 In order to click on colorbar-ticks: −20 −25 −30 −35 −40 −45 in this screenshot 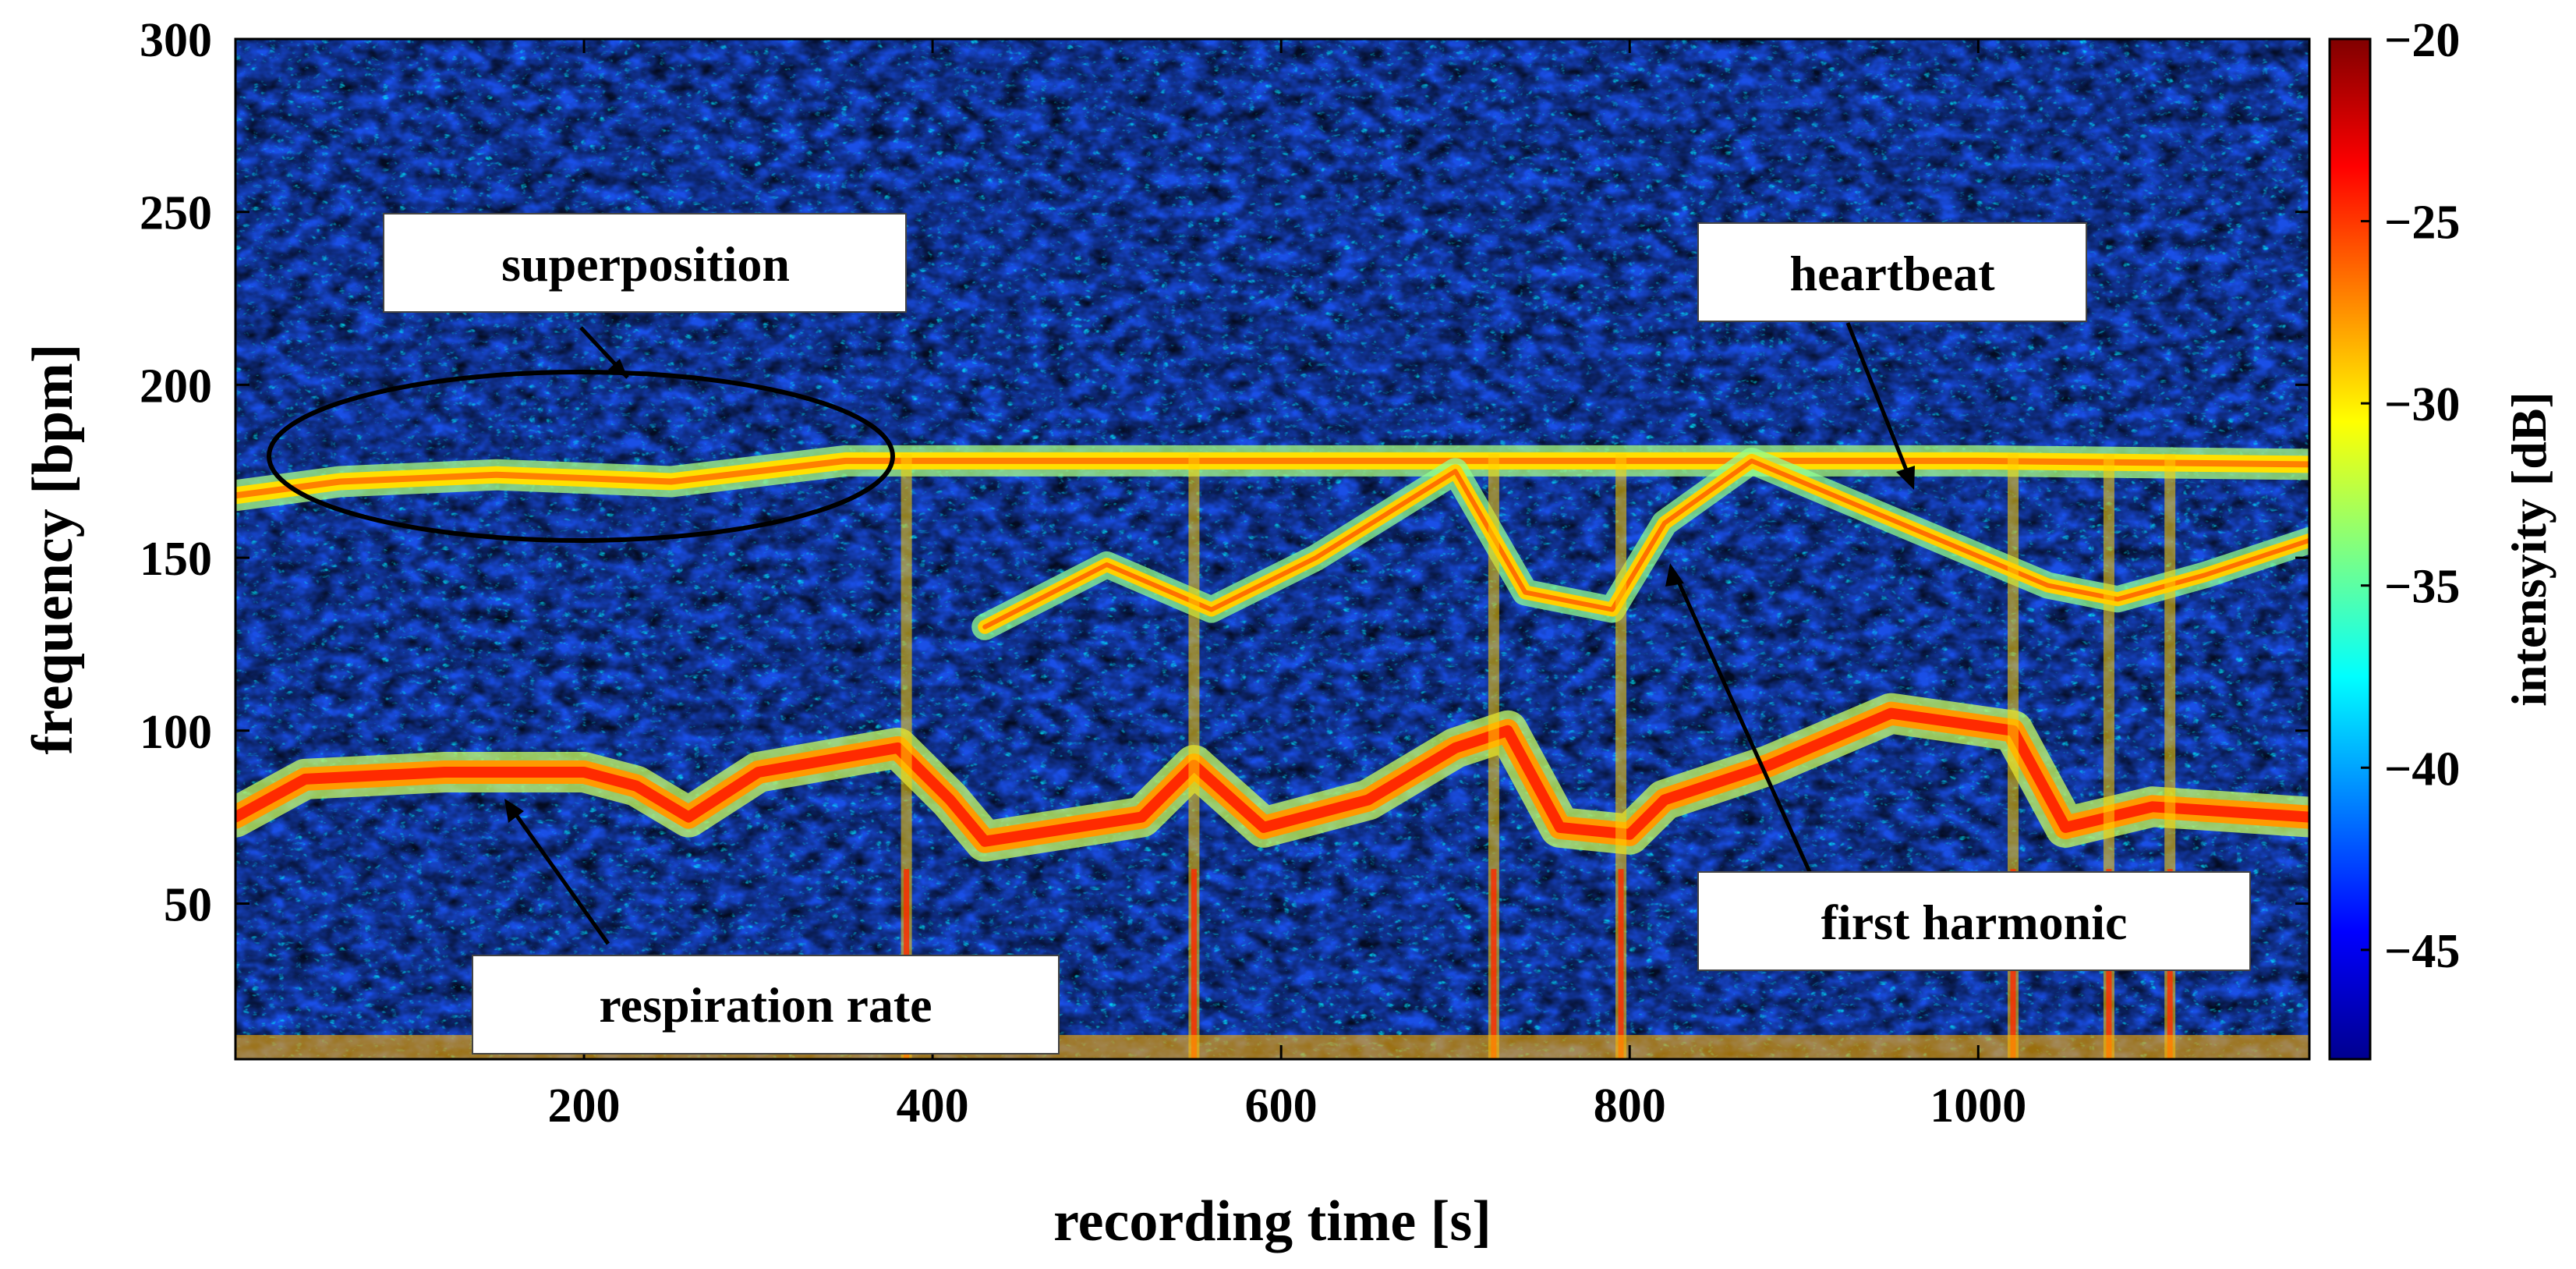, I will do `click(2410, 496)`.